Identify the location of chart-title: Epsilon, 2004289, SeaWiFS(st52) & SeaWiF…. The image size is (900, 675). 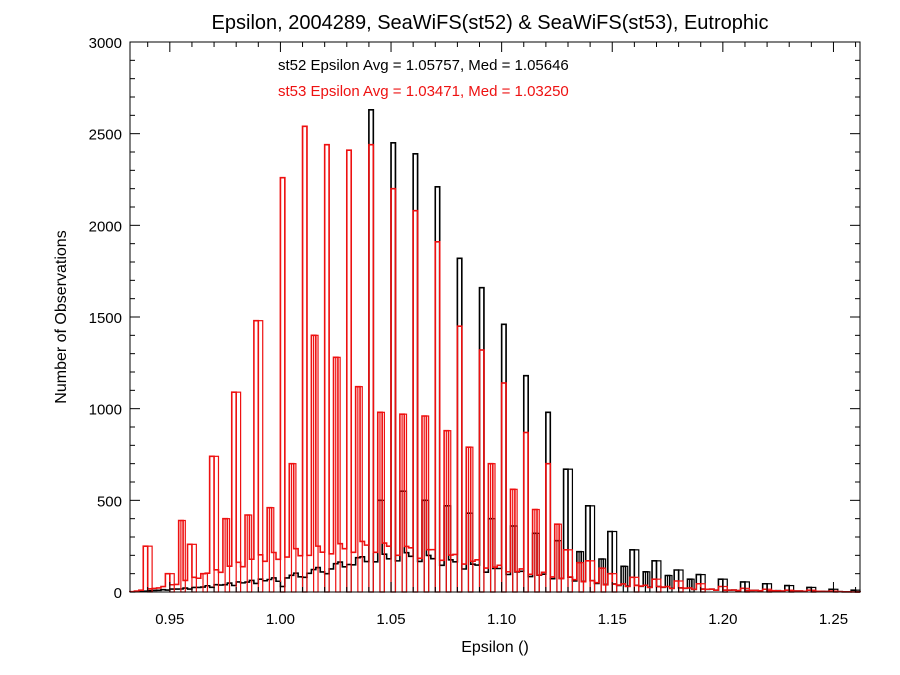
(490, 23).